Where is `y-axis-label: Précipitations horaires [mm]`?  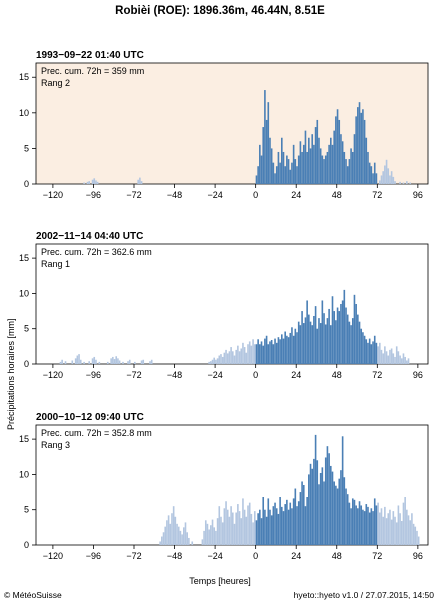 y-axis-label: Précipitations horaires [mm] is located at coordinates (11, 374).